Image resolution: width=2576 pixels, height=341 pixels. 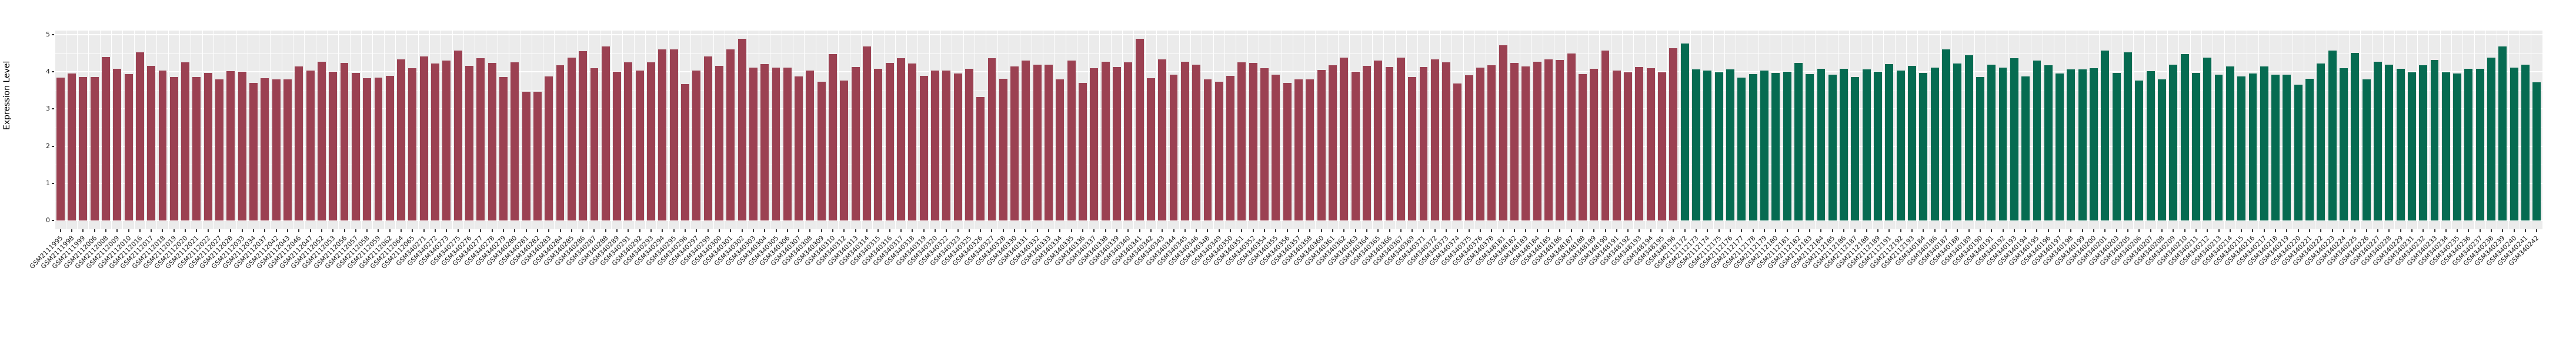 I want to click on bar-GSM2112020, so click(x=185, y=141).